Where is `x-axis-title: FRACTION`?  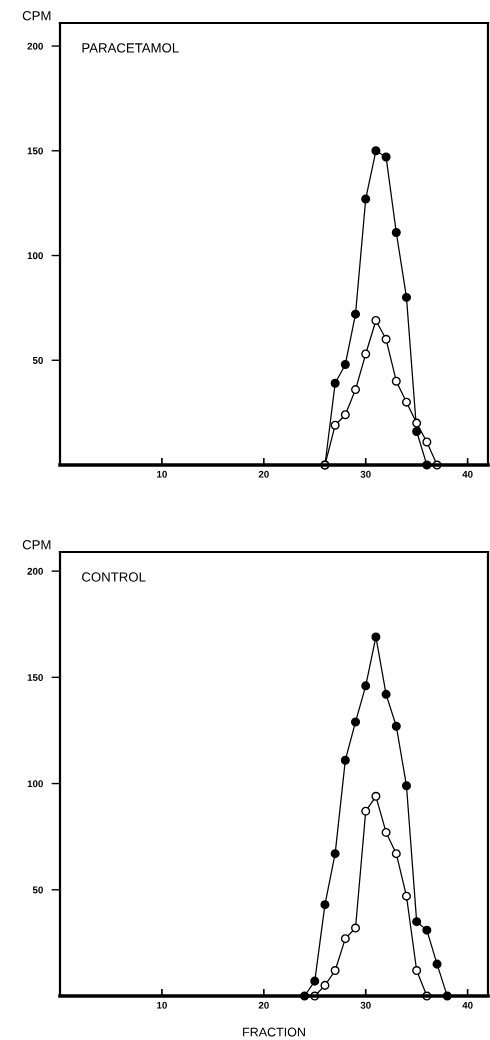
x-axis-title: FRACTION is located at coordinates (274, 1032).